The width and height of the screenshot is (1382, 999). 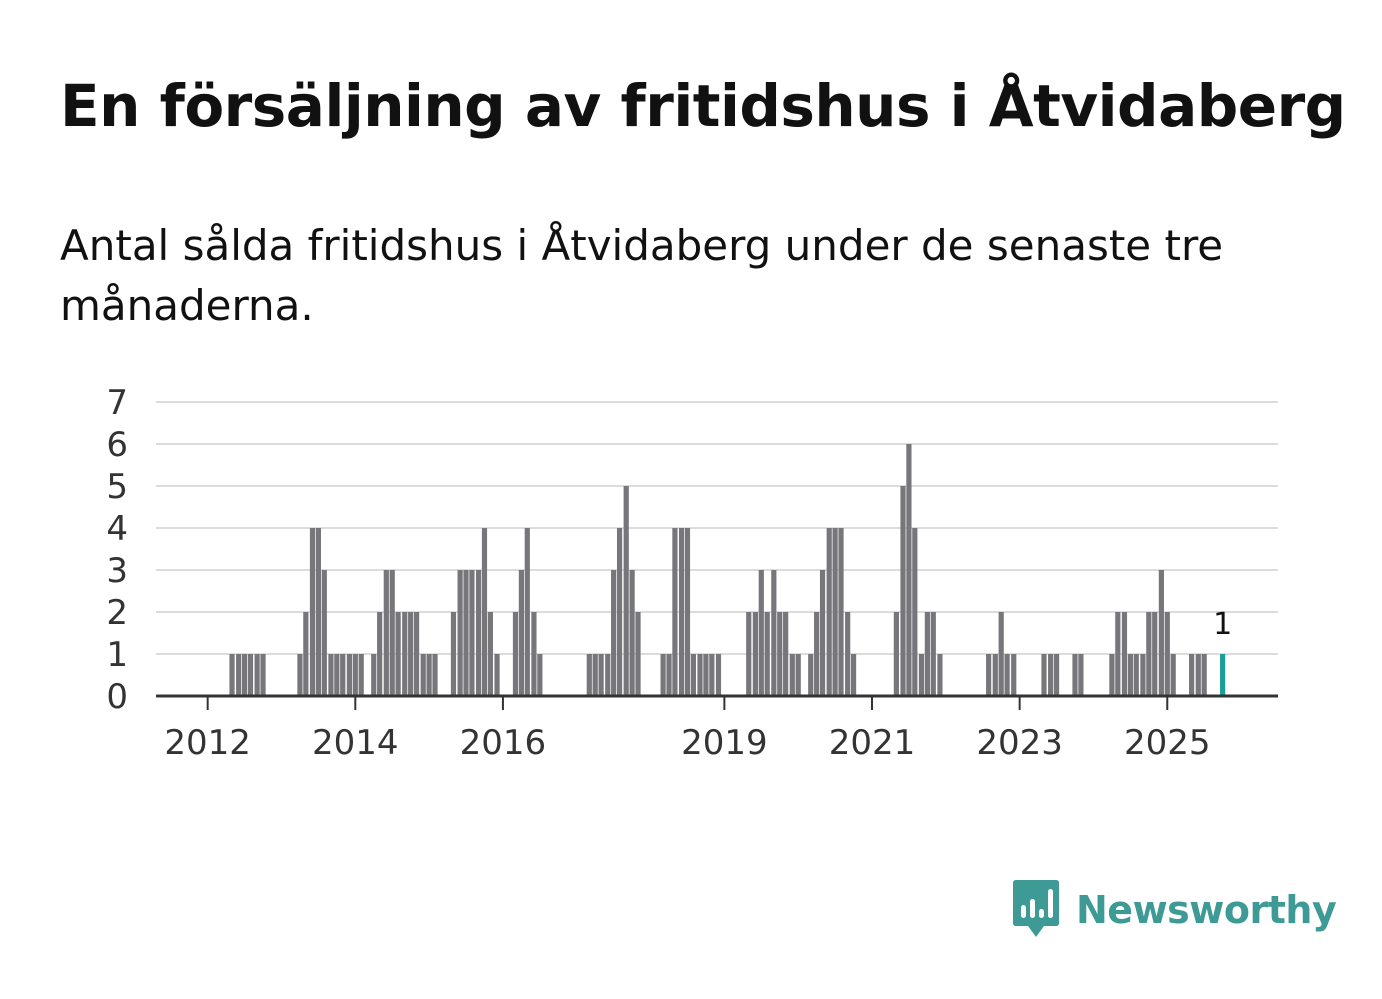 I want to click on x-tick-label: 2016, so click(x=503, y=743).